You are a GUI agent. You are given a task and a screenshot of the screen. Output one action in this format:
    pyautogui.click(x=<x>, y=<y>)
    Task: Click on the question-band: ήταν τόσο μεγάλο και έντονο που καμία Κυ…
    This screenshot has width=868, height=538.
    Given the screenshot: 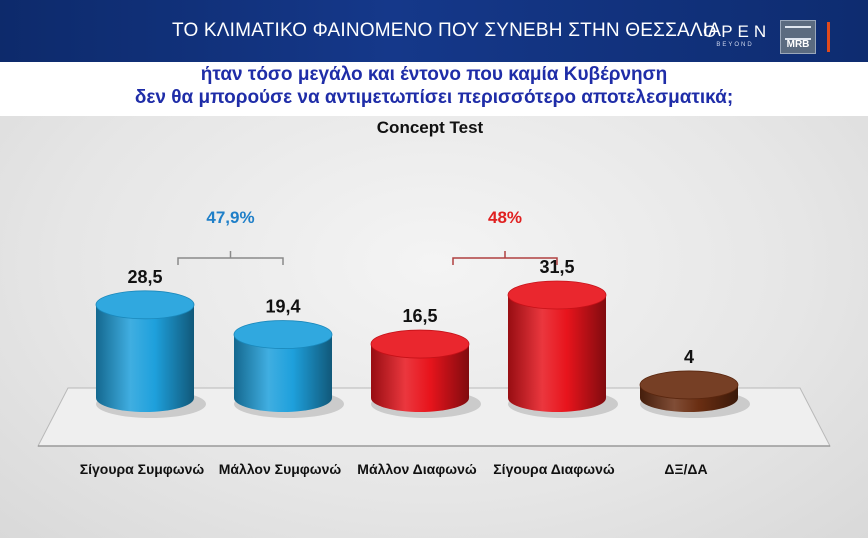 What is the action you would take?
    pyautogui.click(x=434, y=89)
    